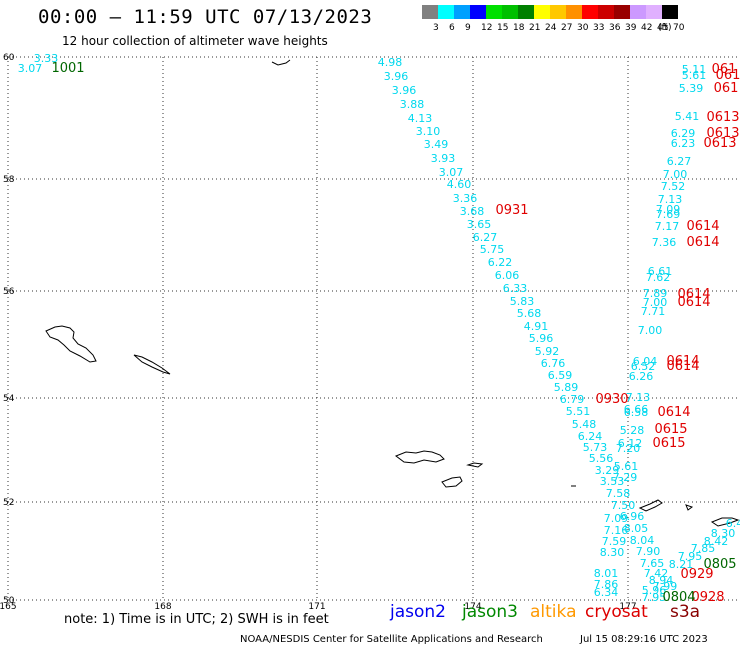  Describe the element at coordinates (529, 313) in the screenshot. I see `wave-height-value: 5.68` at that location.